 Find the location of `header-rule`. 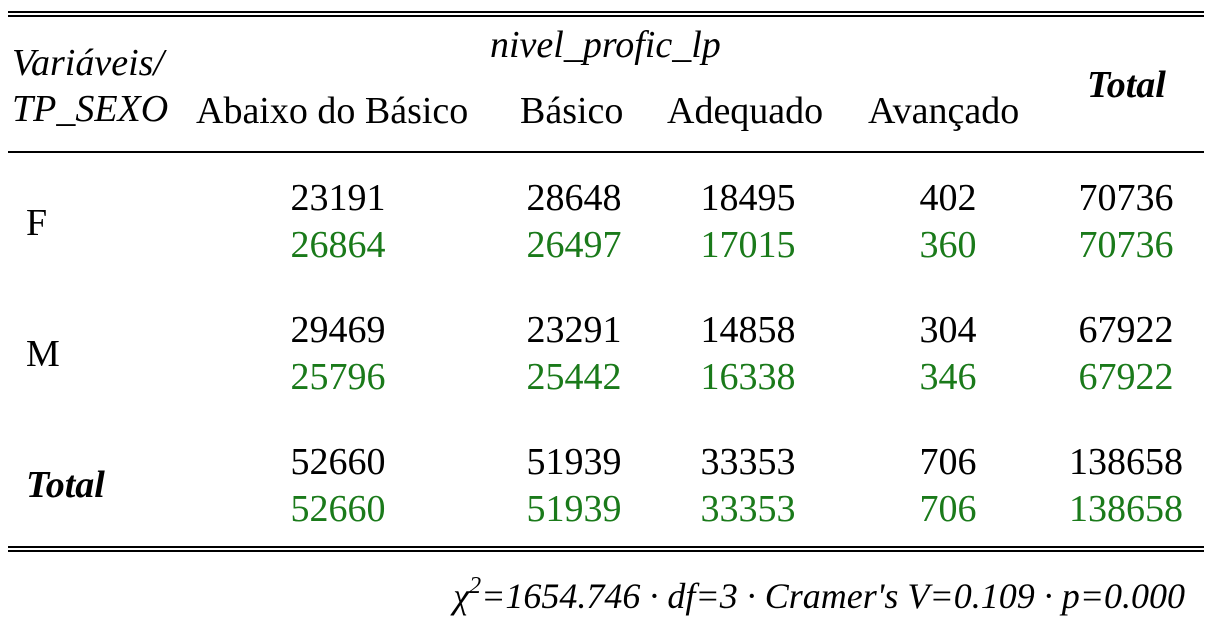

header-rule is located at coordinates (606, 152).